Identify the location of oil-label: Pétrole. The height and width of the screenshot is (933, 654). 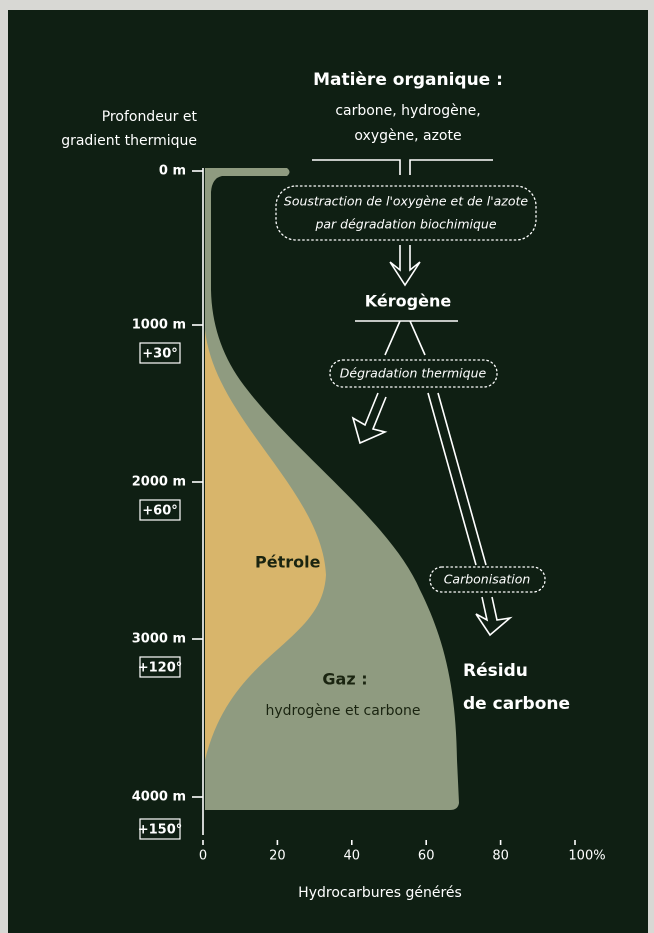
(288, 562).